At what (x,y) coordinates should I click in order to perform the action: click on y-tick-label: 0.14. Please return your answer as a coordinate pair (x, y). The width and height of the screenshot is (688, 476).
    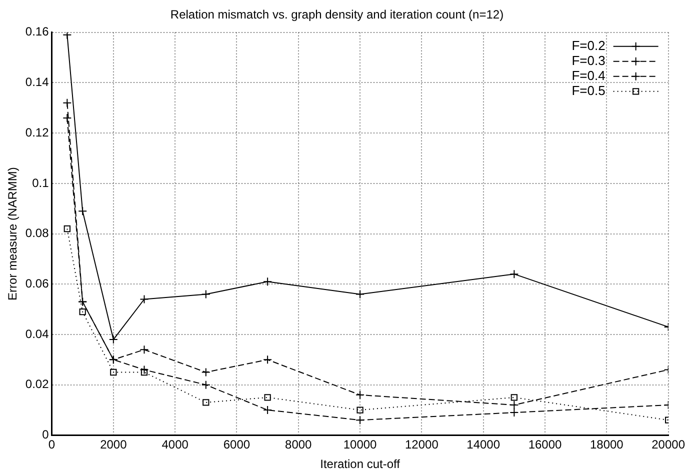
    Looking at the image, I should click on (37, 82).